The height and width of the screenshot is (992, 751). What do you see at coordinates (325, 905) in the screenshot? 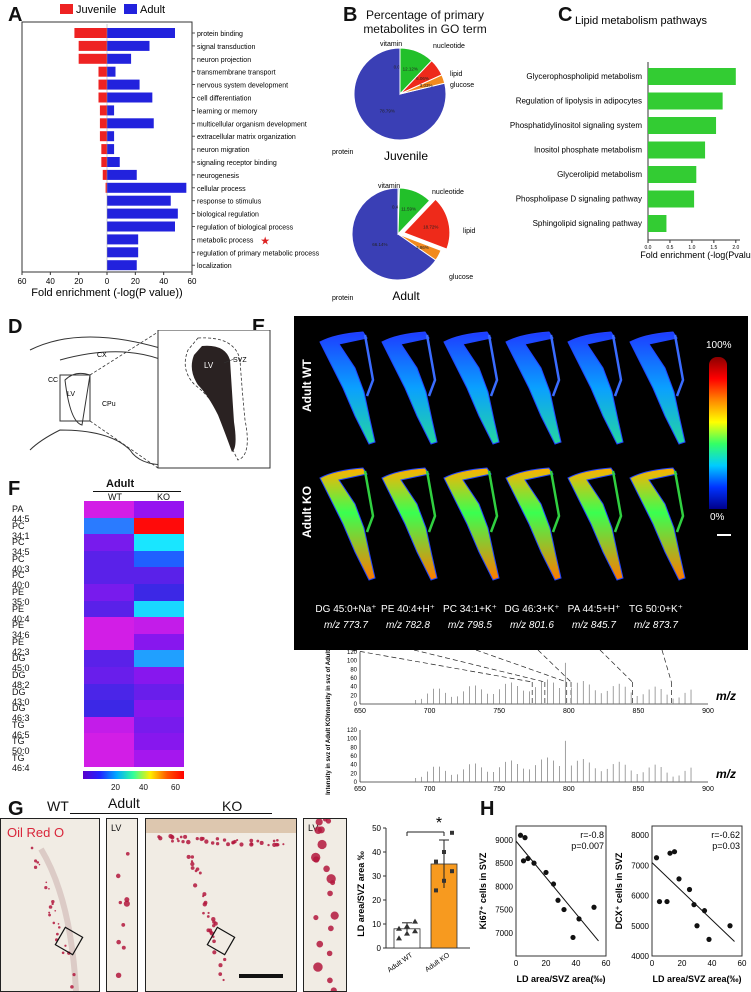
I see `ko-zoom-droplets` at bounding box center [325, 905].